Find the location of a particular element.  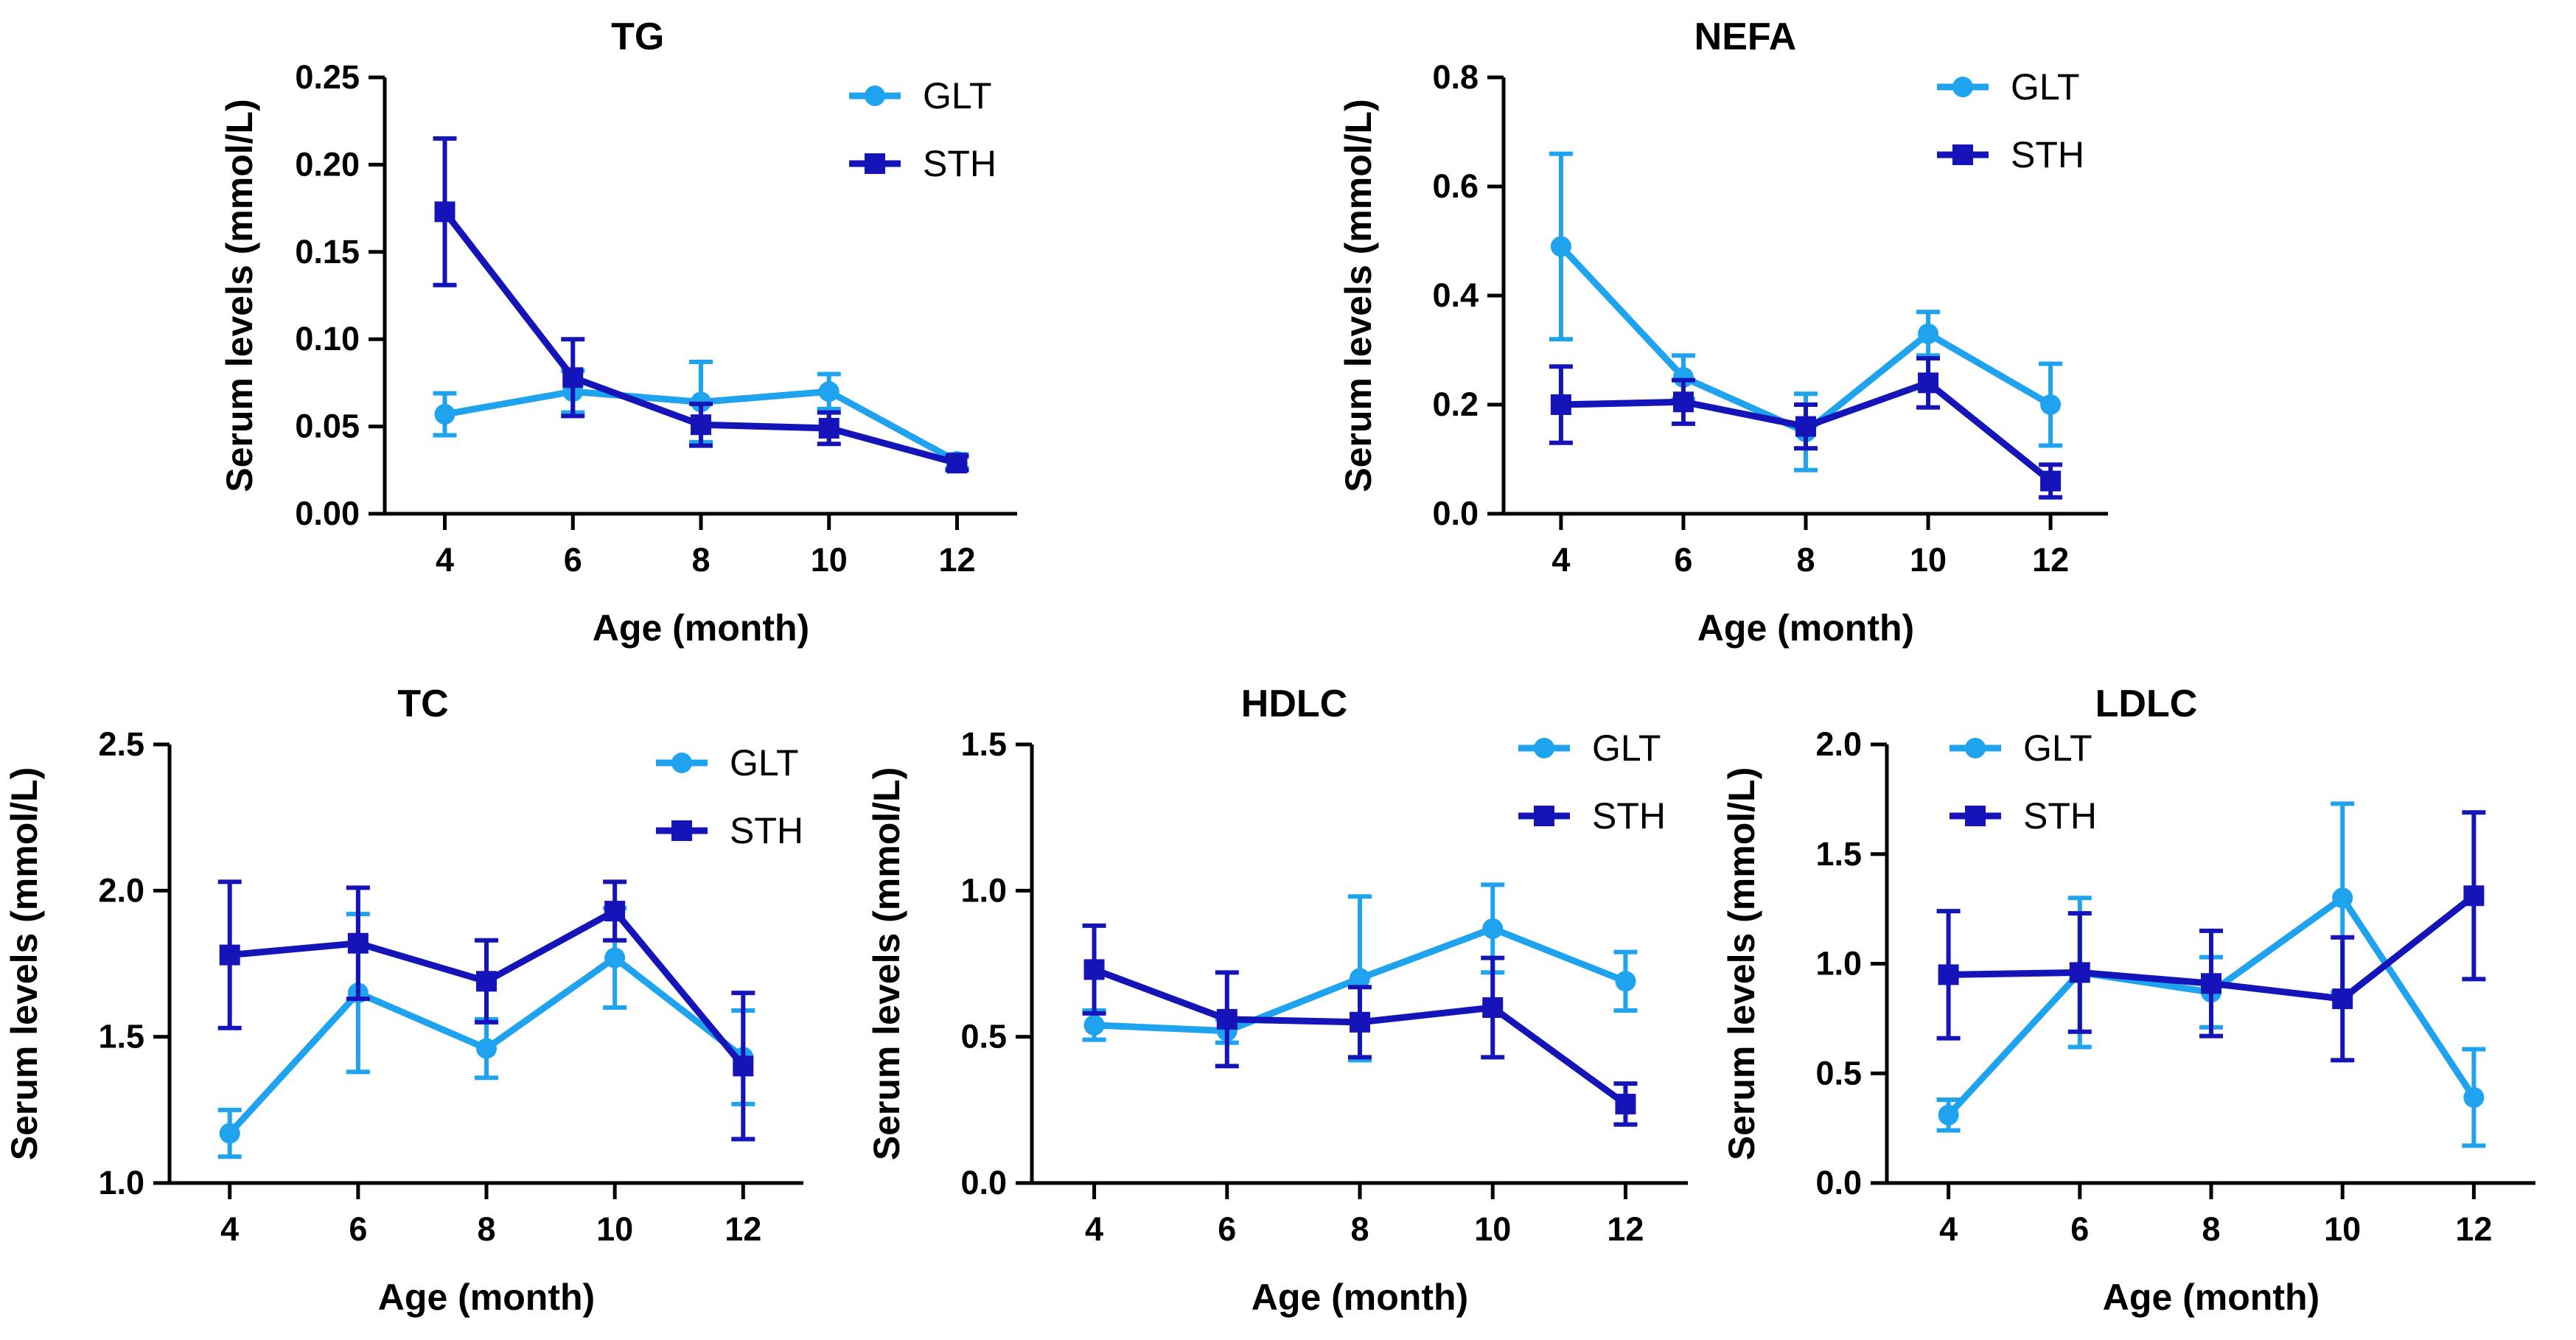

y-tick-label: 0.05 is located at coordinates (327, 426).